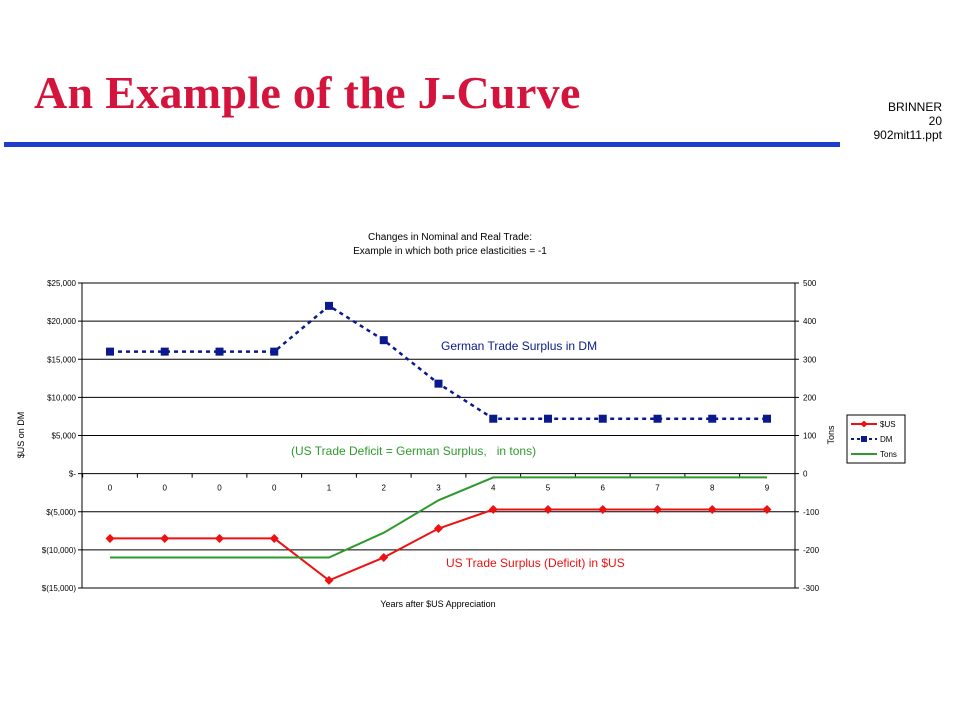 The width and height of the screenshot is (960, 720). I want to click on x-tick-label: 6, so click(603, 488).